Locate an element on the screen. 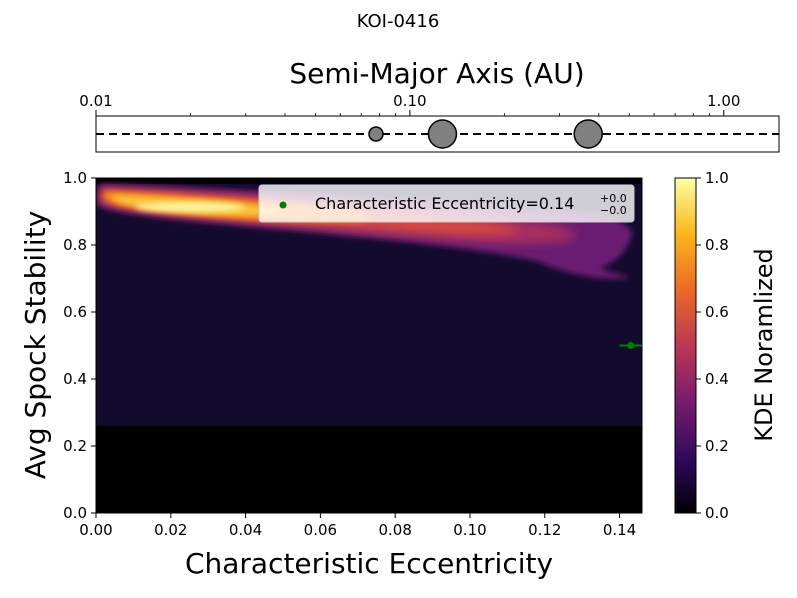 This screenshot has height=598, width=797. colorbar-tick-label: 0.2 is located at coordinates (717, 446).